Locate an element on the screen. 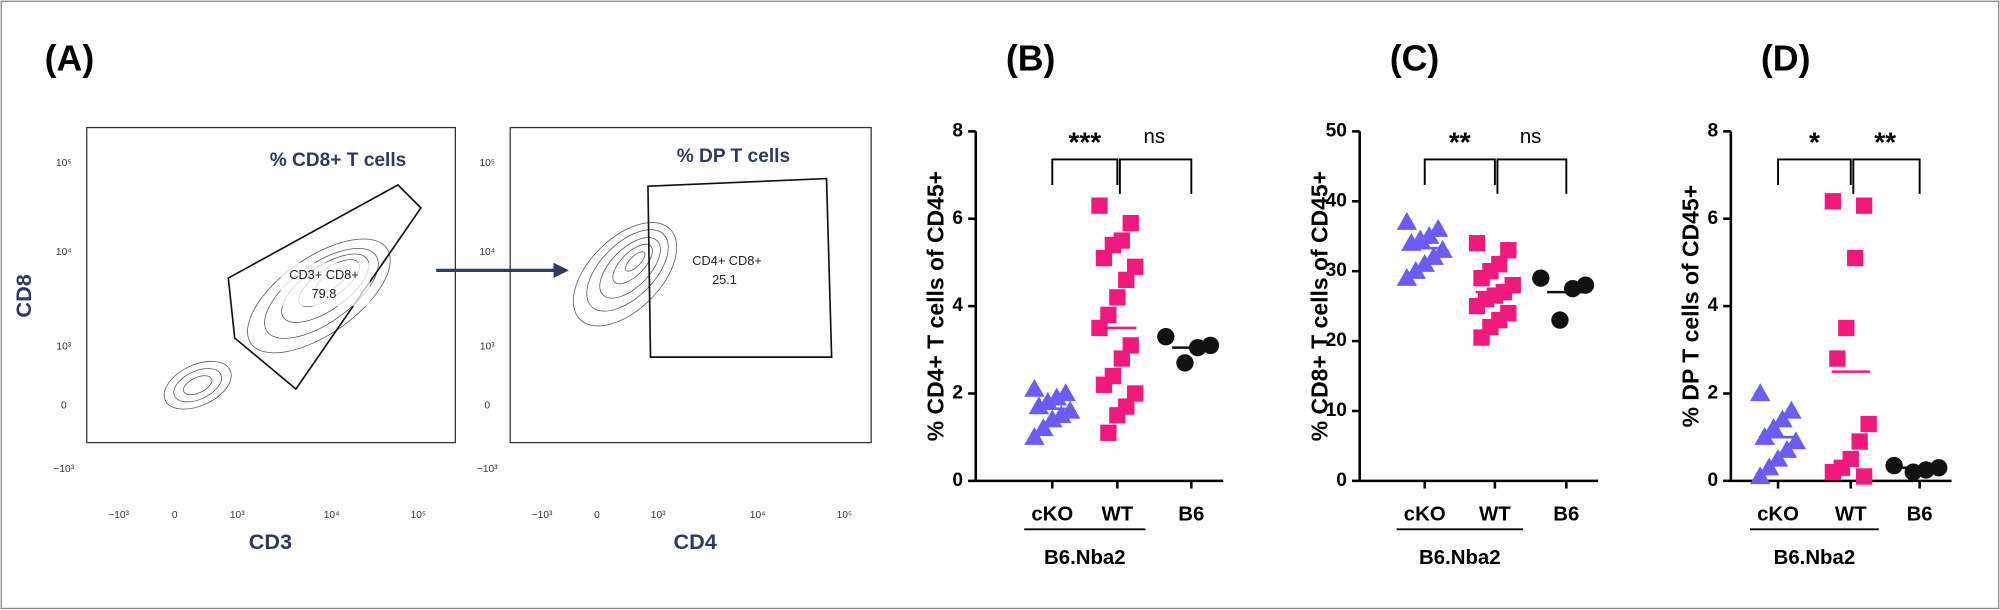 The height and width of the screenshot is (610, 2000). significance-label: *** is located at coordinates (1084, 142).